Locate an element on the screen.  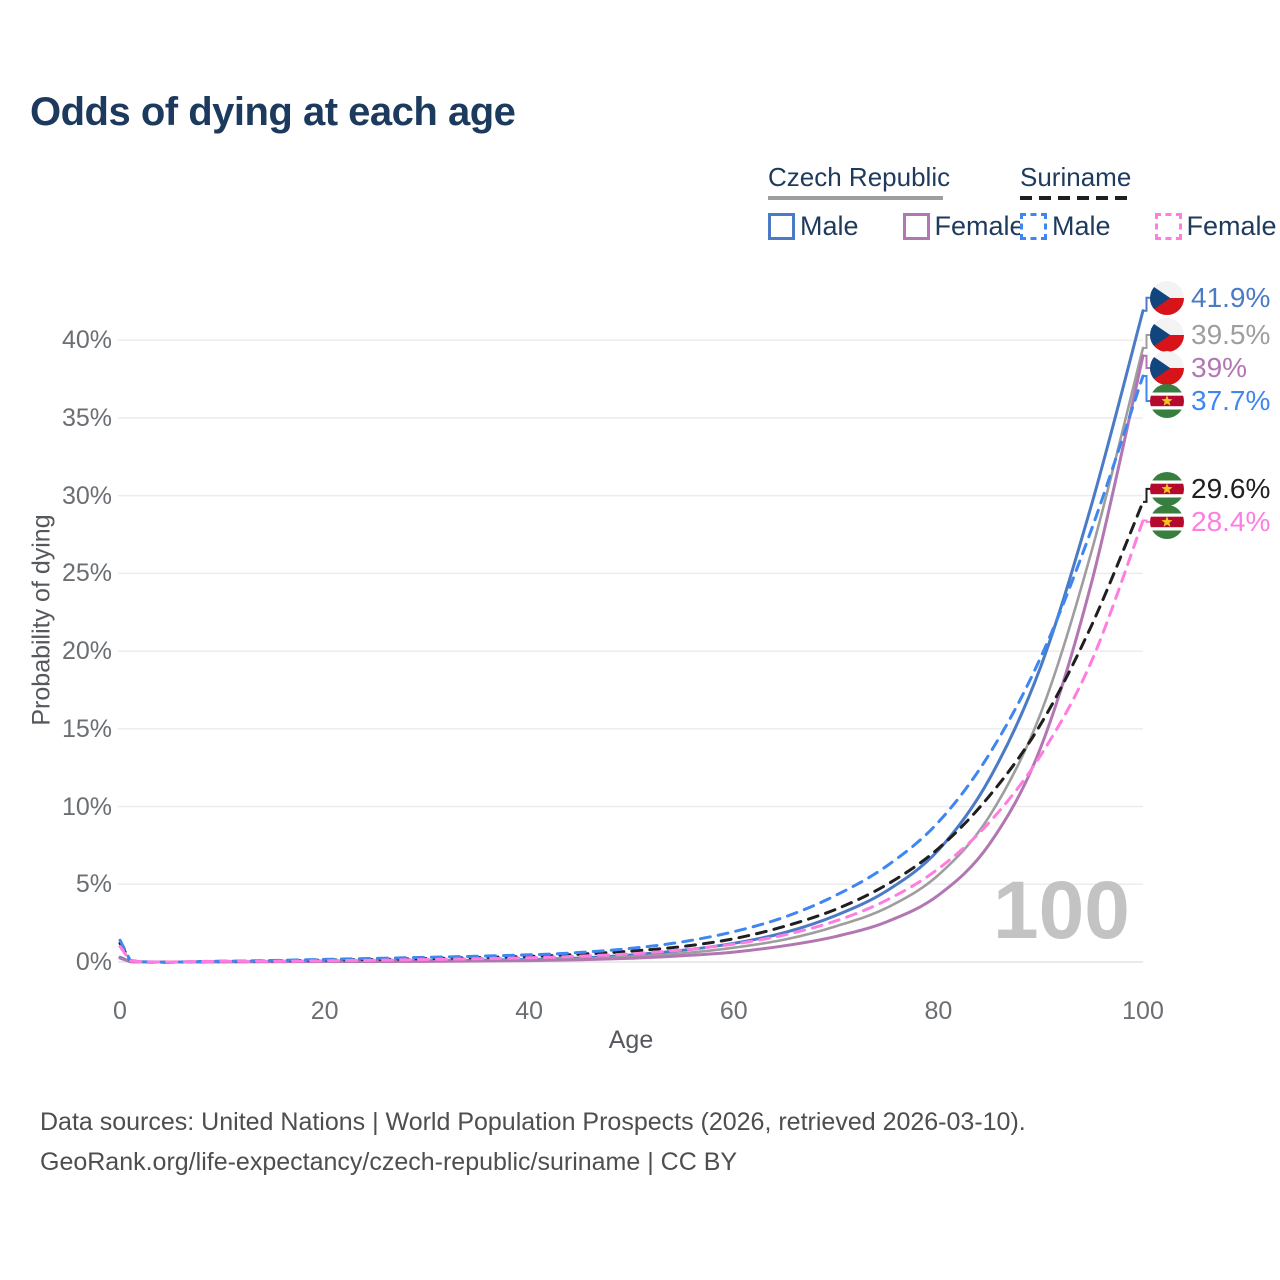
y-tick-label: 15% is located at coordinates (86, 728).